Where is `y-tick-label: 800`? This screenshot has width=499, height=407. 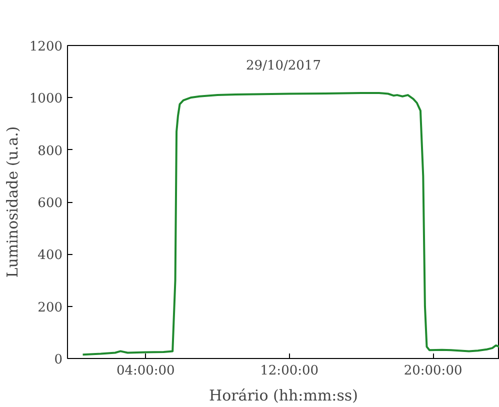
y-tick-label: 800 is located at coordinates (50, 151).